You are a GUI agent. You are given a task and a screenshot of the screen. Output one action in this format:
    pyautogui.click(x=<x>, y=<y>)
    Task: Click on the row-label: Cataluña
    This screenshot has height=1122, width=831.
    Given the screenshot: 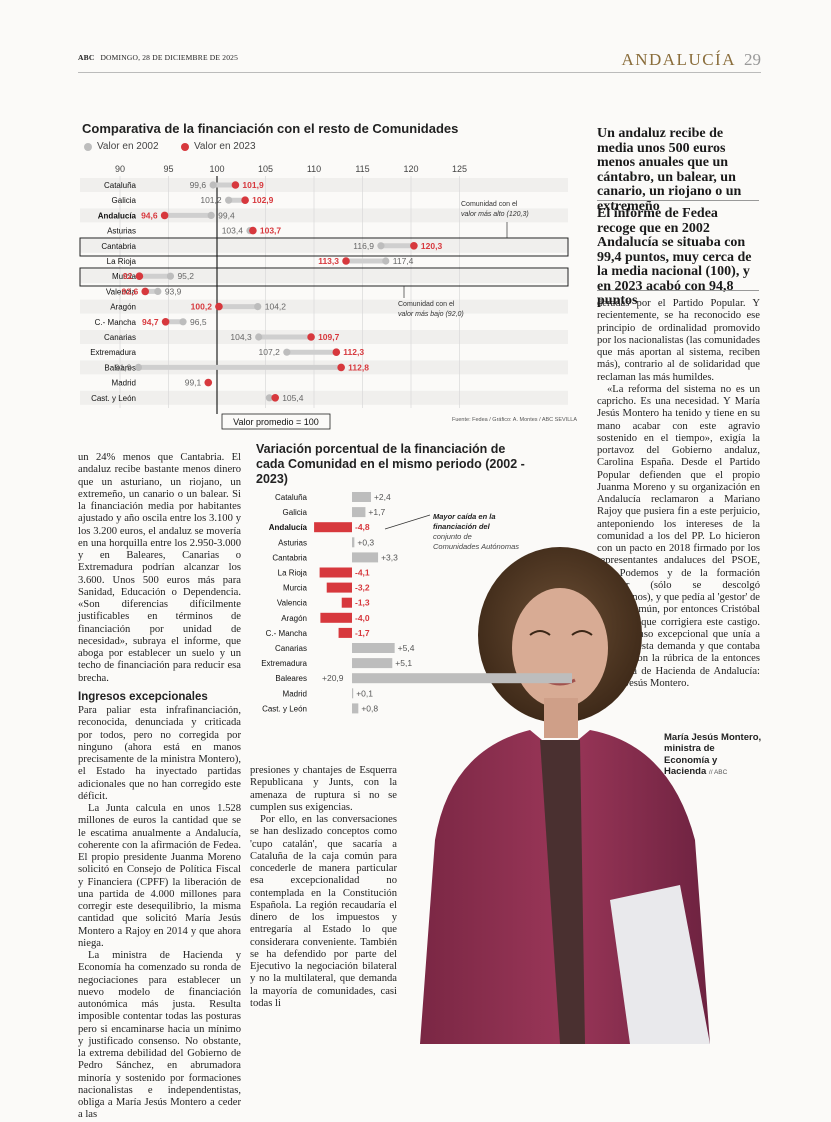 What is the action you would take?
    pyautogui.click(x=120, y=185)
    